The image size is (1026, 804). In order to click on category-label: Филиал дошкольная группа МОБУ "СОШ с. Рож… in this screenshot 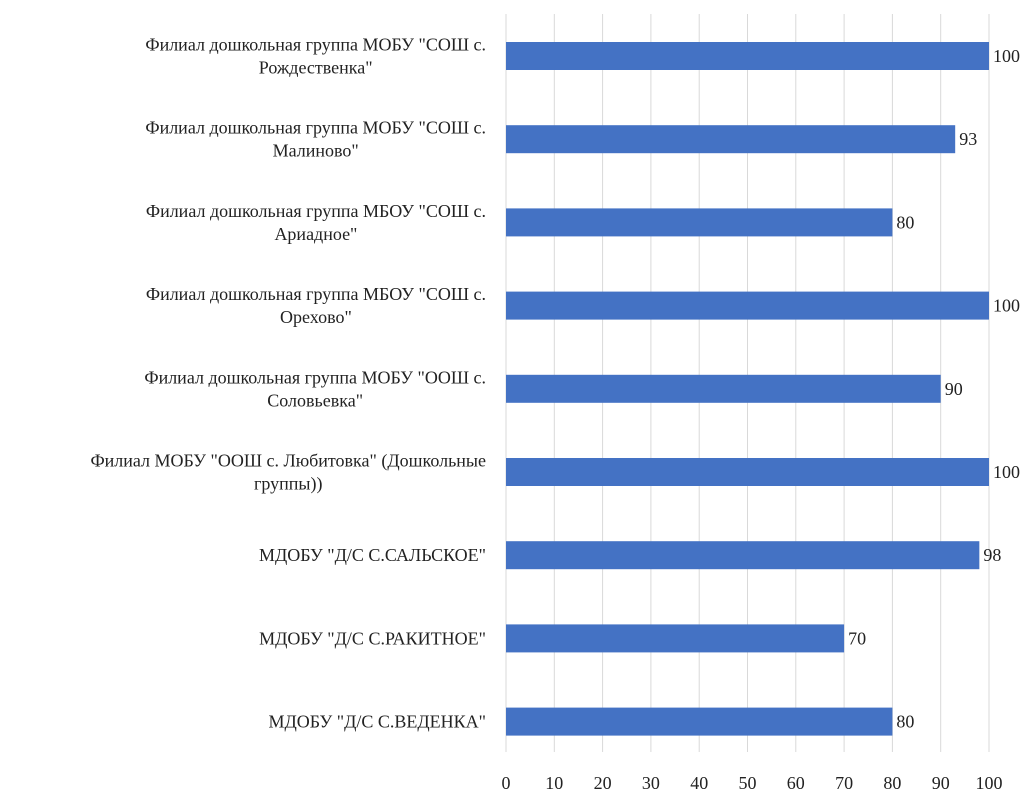, I will do `click(315, 56)`.